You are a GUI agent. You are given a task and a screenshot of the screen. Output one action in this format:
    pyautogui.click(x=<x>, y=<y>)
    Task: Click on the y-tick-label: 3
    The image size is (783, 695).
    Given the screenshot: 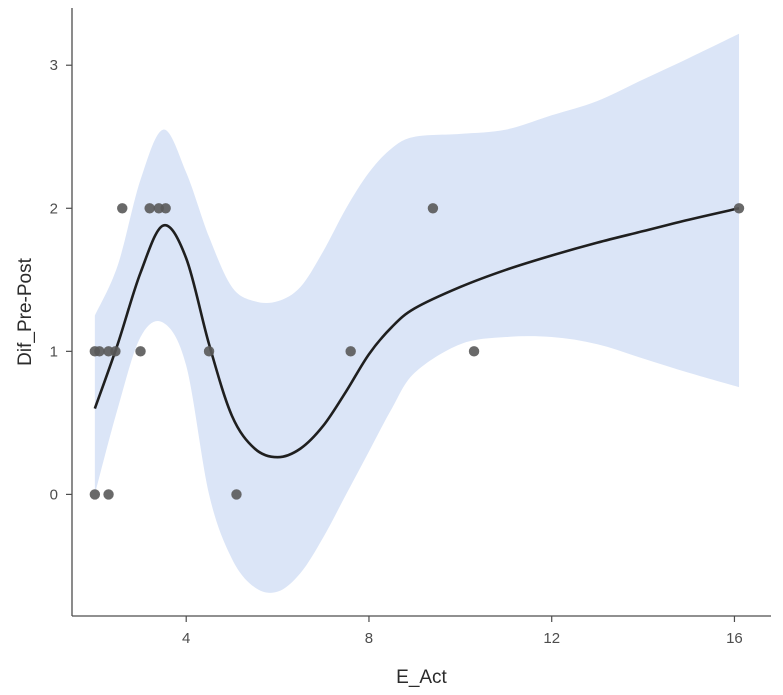 What is the action you would take?
    pyautogui.click(x=54, y=65)
    